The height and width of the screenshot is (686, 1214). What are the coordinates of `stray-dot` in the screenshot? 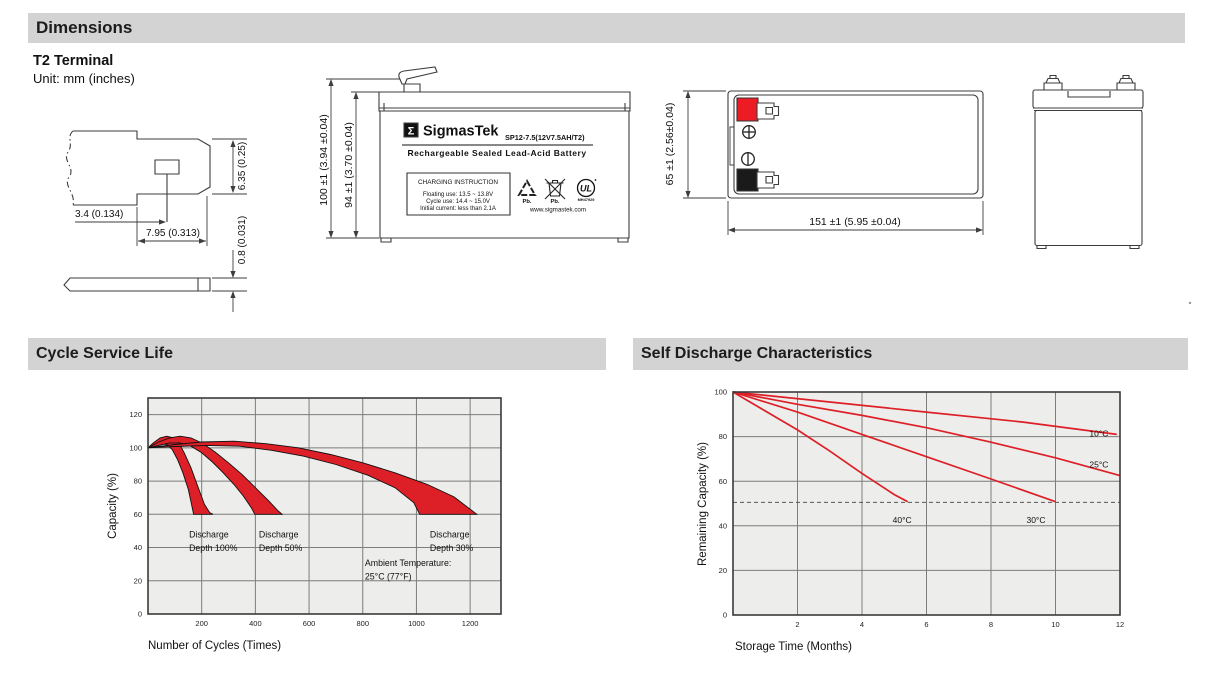 It's located at (1190, 303).